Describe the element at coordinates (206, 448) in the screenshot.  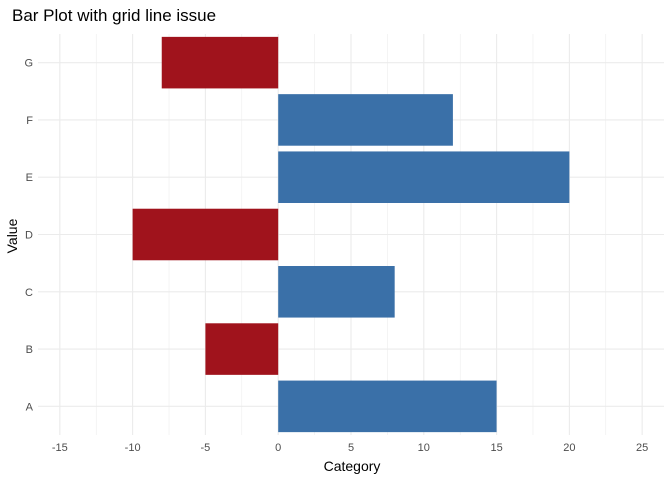
I see `x-tick-label: -5` at that location.